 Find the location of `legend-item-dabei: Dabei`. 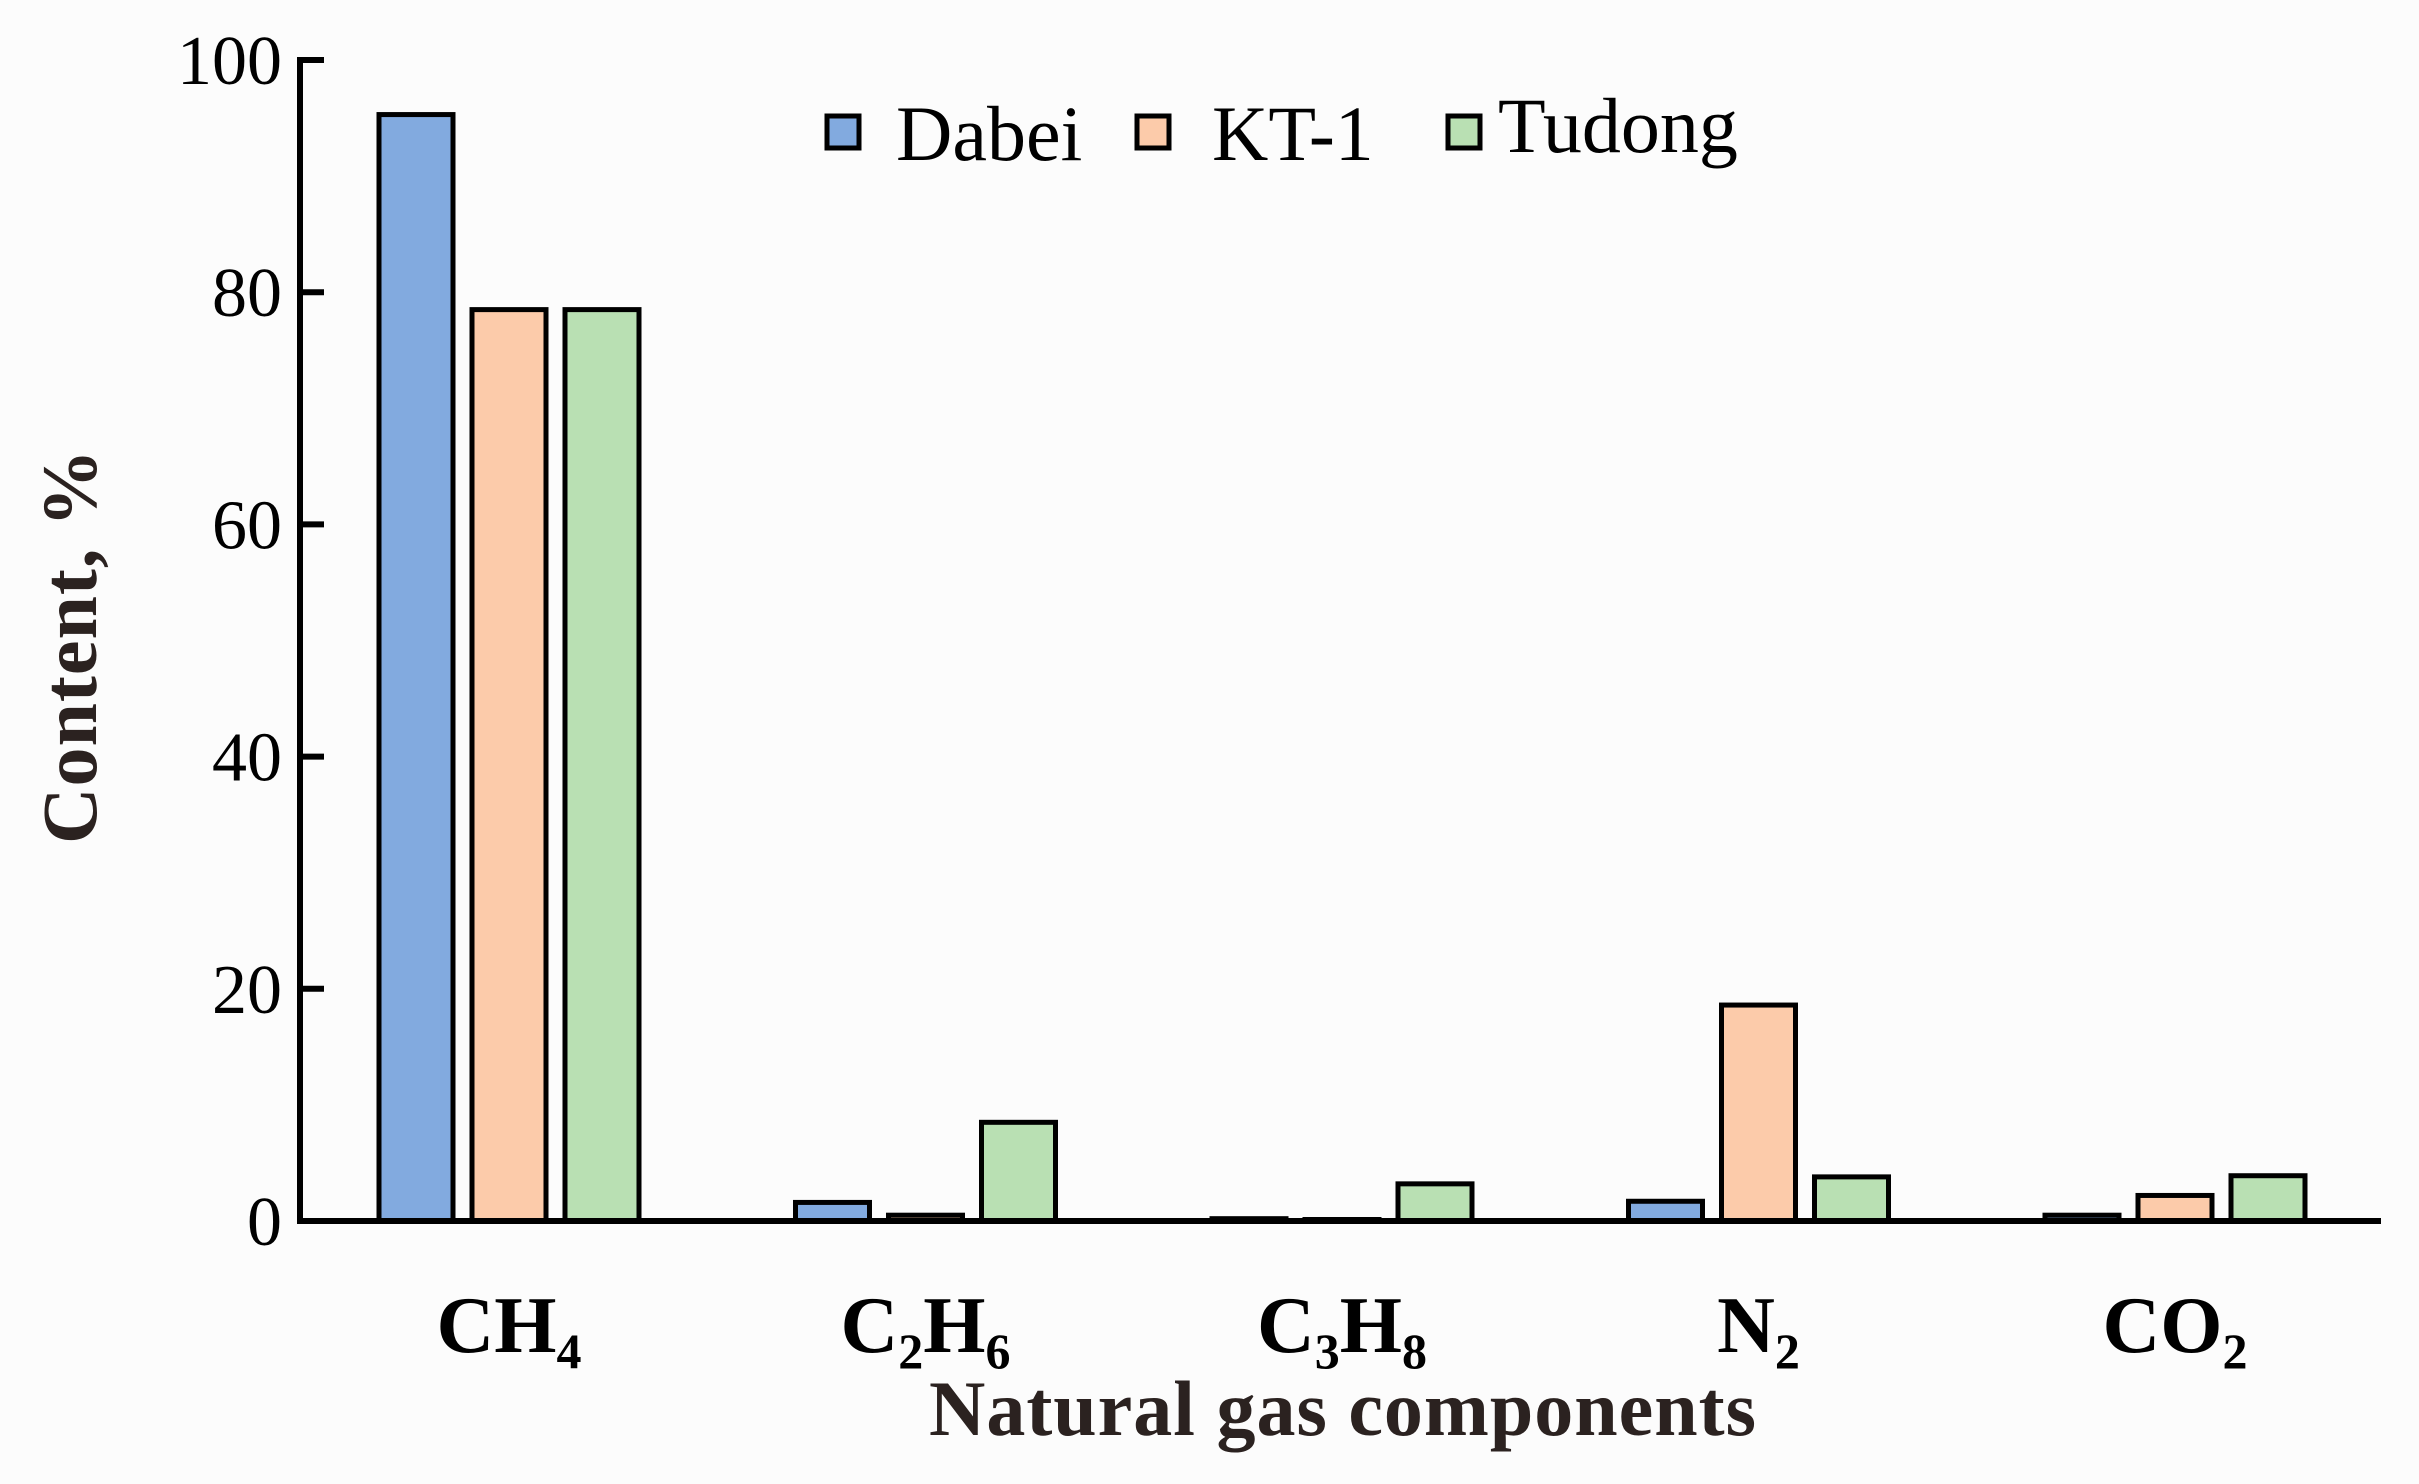

legend-item-dabei: Dabei is located at coordinates (953, 133).